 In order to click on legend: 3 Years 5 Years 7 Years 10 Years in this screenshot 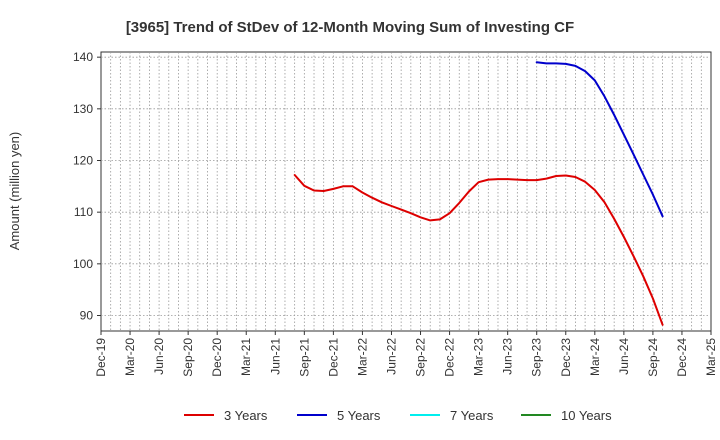, I will do `click(398, 415)`.